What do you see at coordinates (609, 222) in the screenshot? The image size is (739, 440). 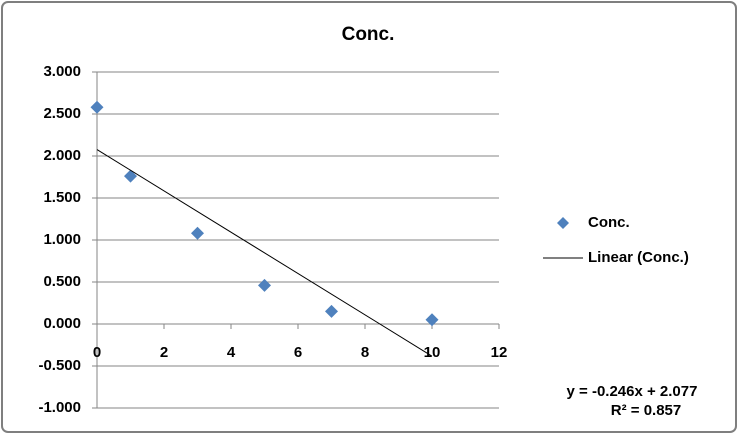 I see `legend-label: Conc.` at bounding box center [609, 222].